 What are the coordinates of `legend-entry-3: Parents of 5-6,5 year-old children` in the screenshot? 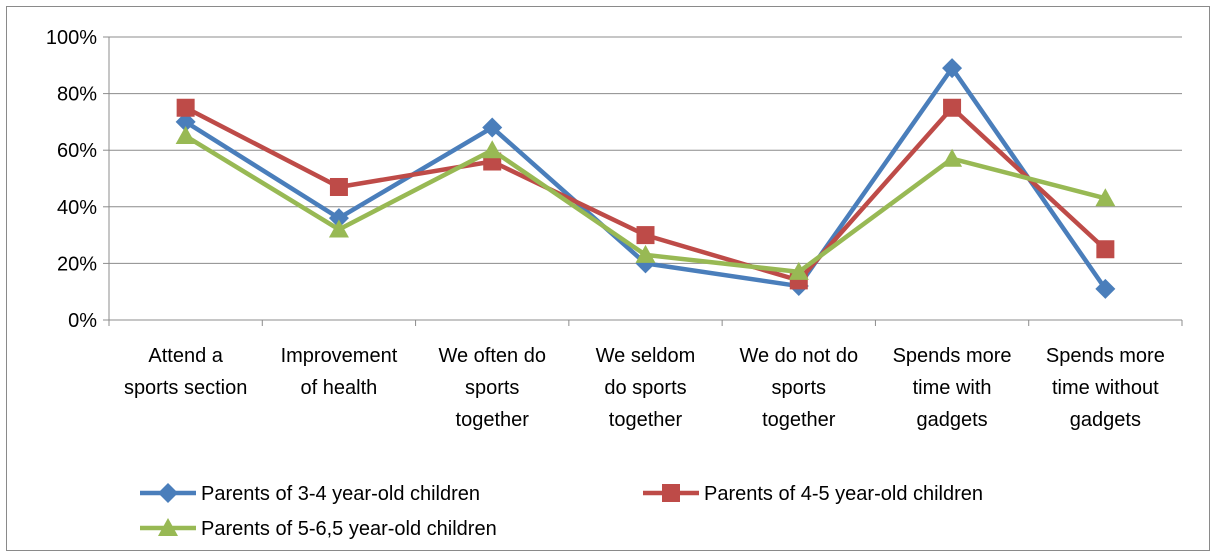 It's located at (318, 529).